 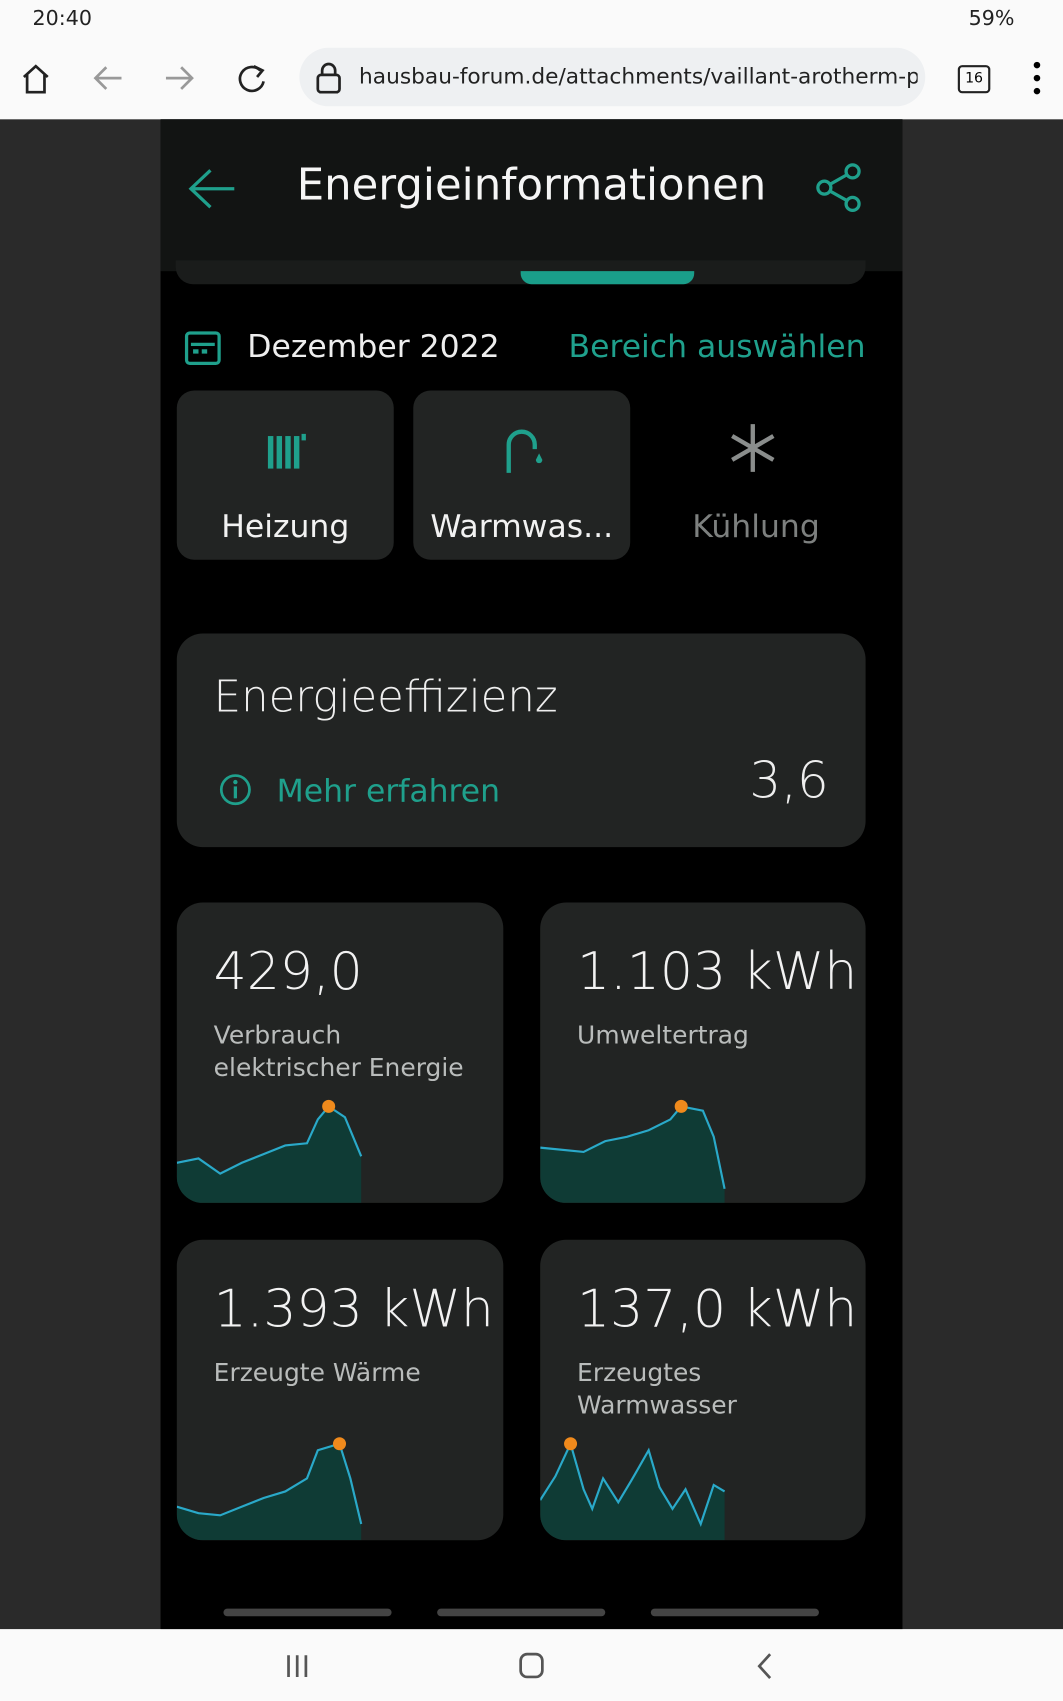 I want to click on segment-indicator, so click(x=607, y=278).